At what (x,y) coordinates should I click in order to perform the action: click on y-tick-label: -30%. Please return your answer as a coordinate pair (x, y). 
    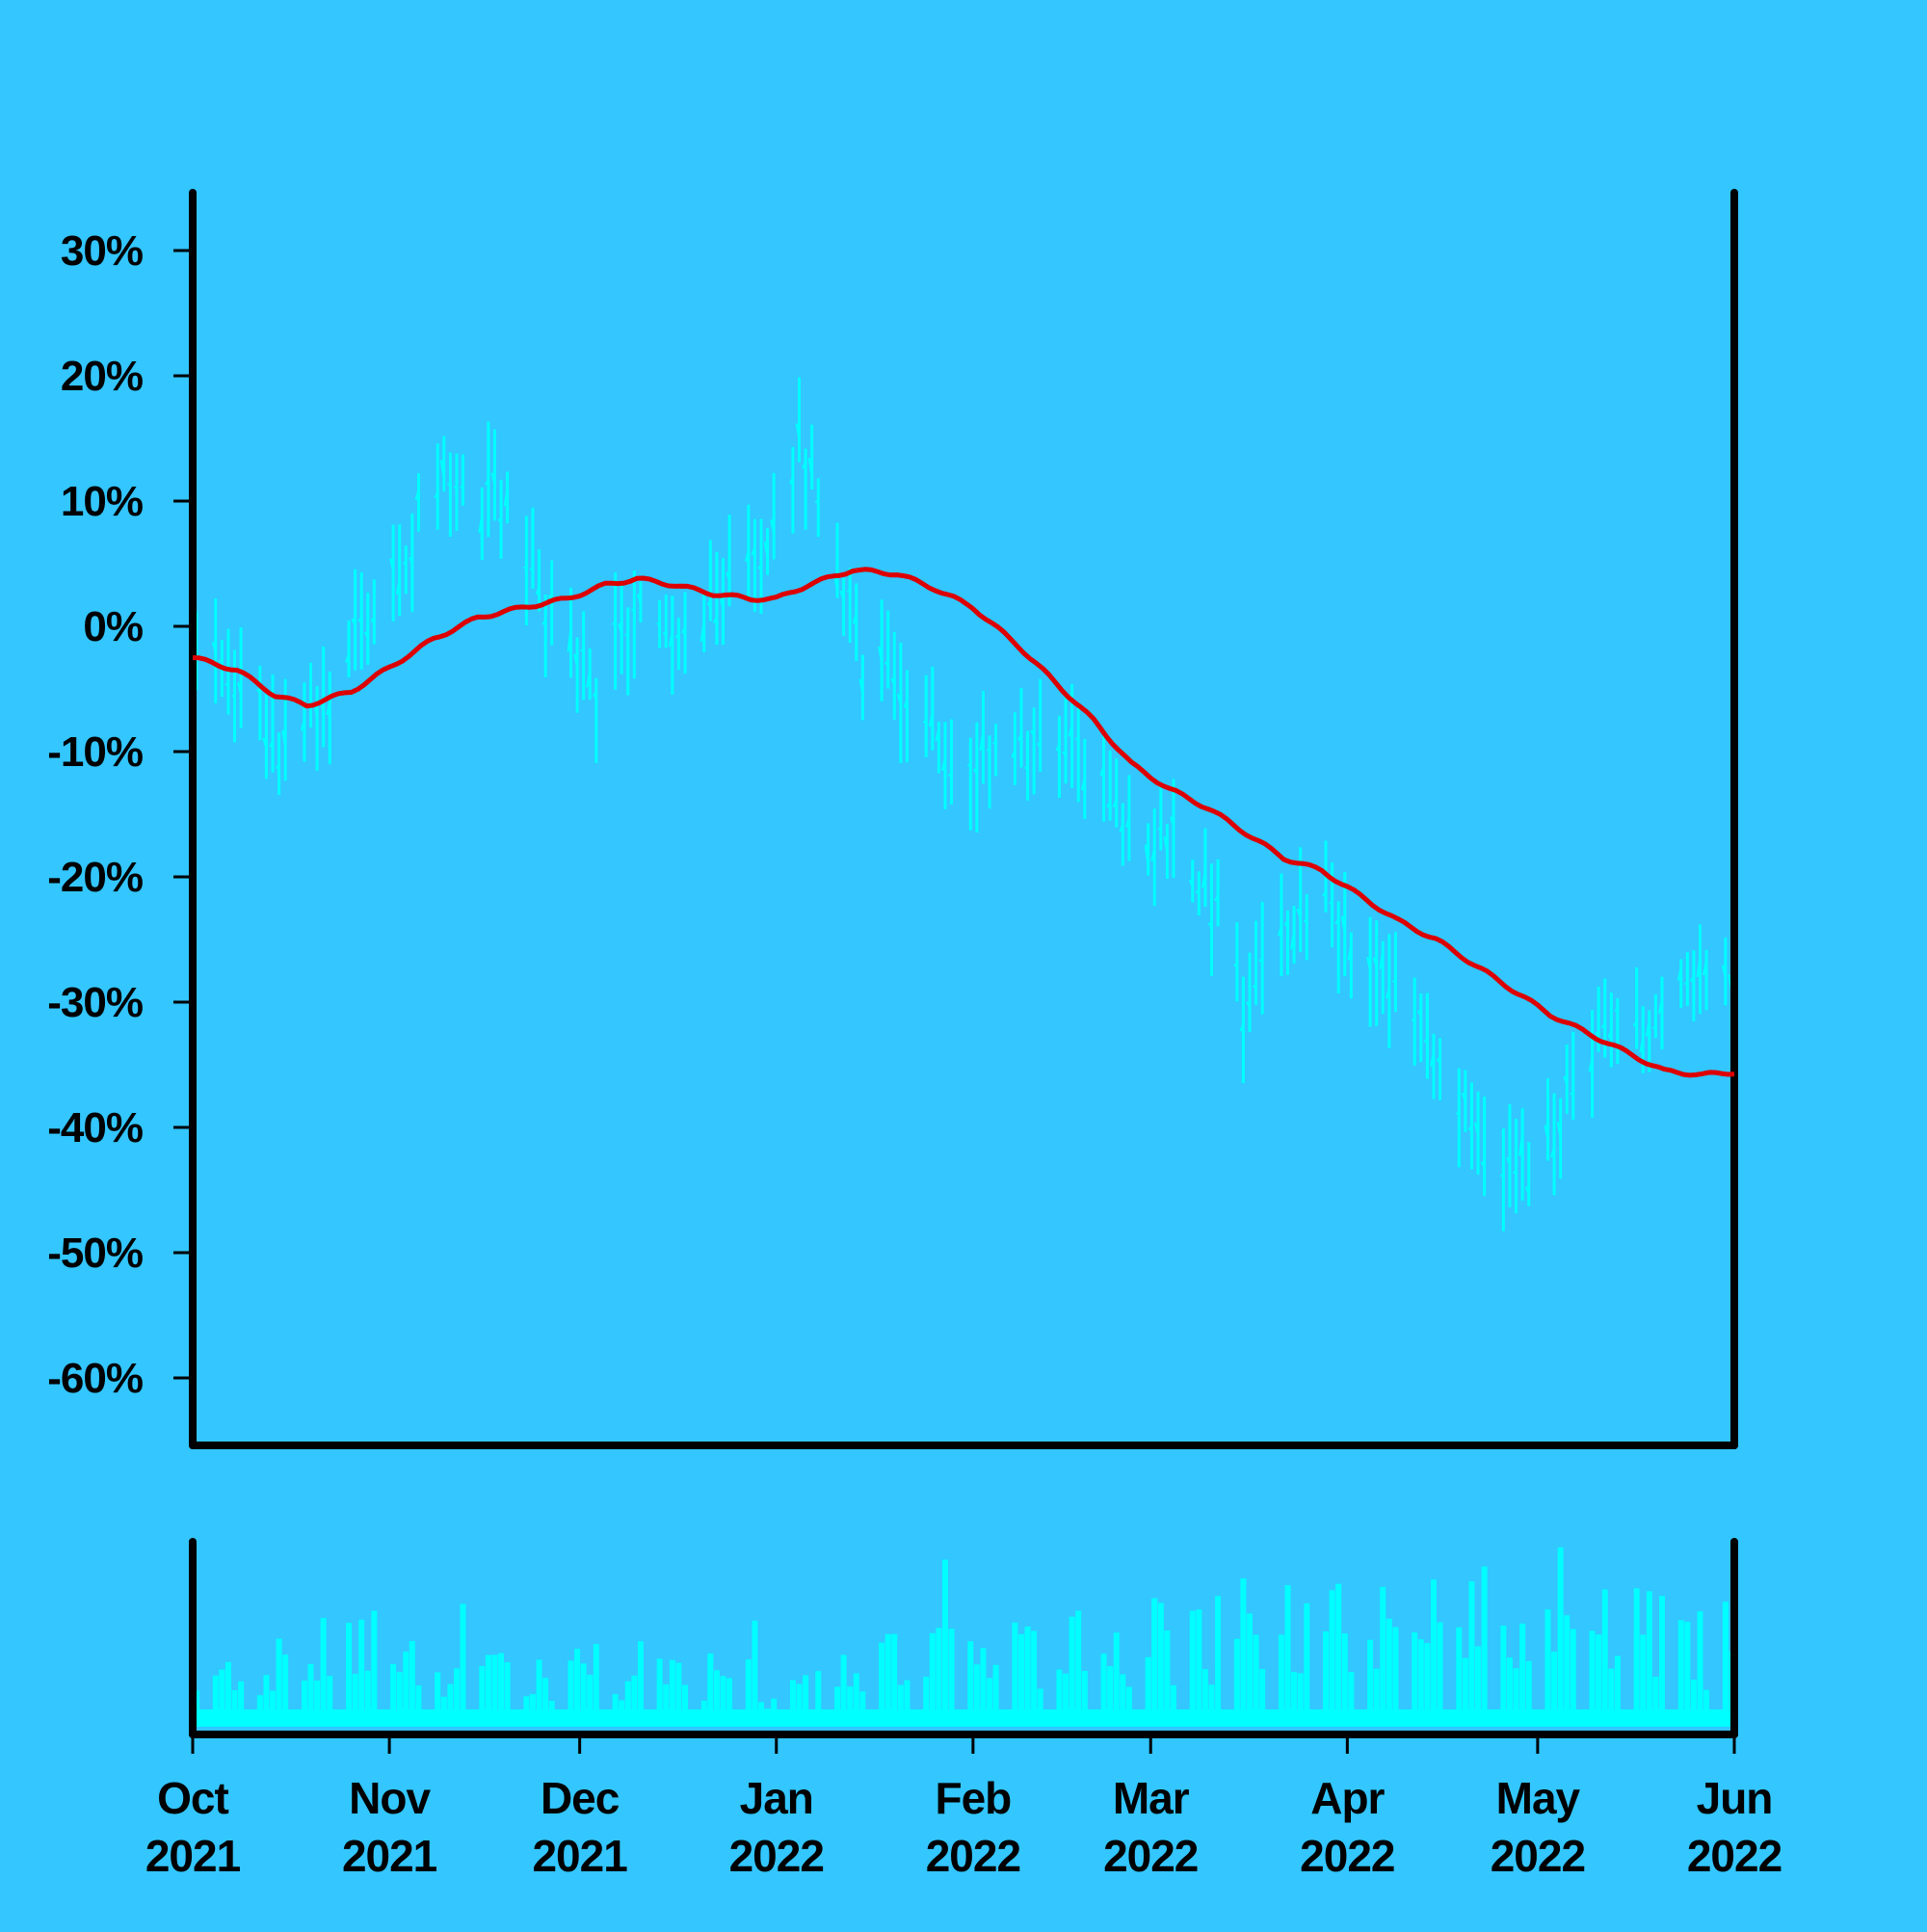
    Looking at the image, I should click on (95, 1002).